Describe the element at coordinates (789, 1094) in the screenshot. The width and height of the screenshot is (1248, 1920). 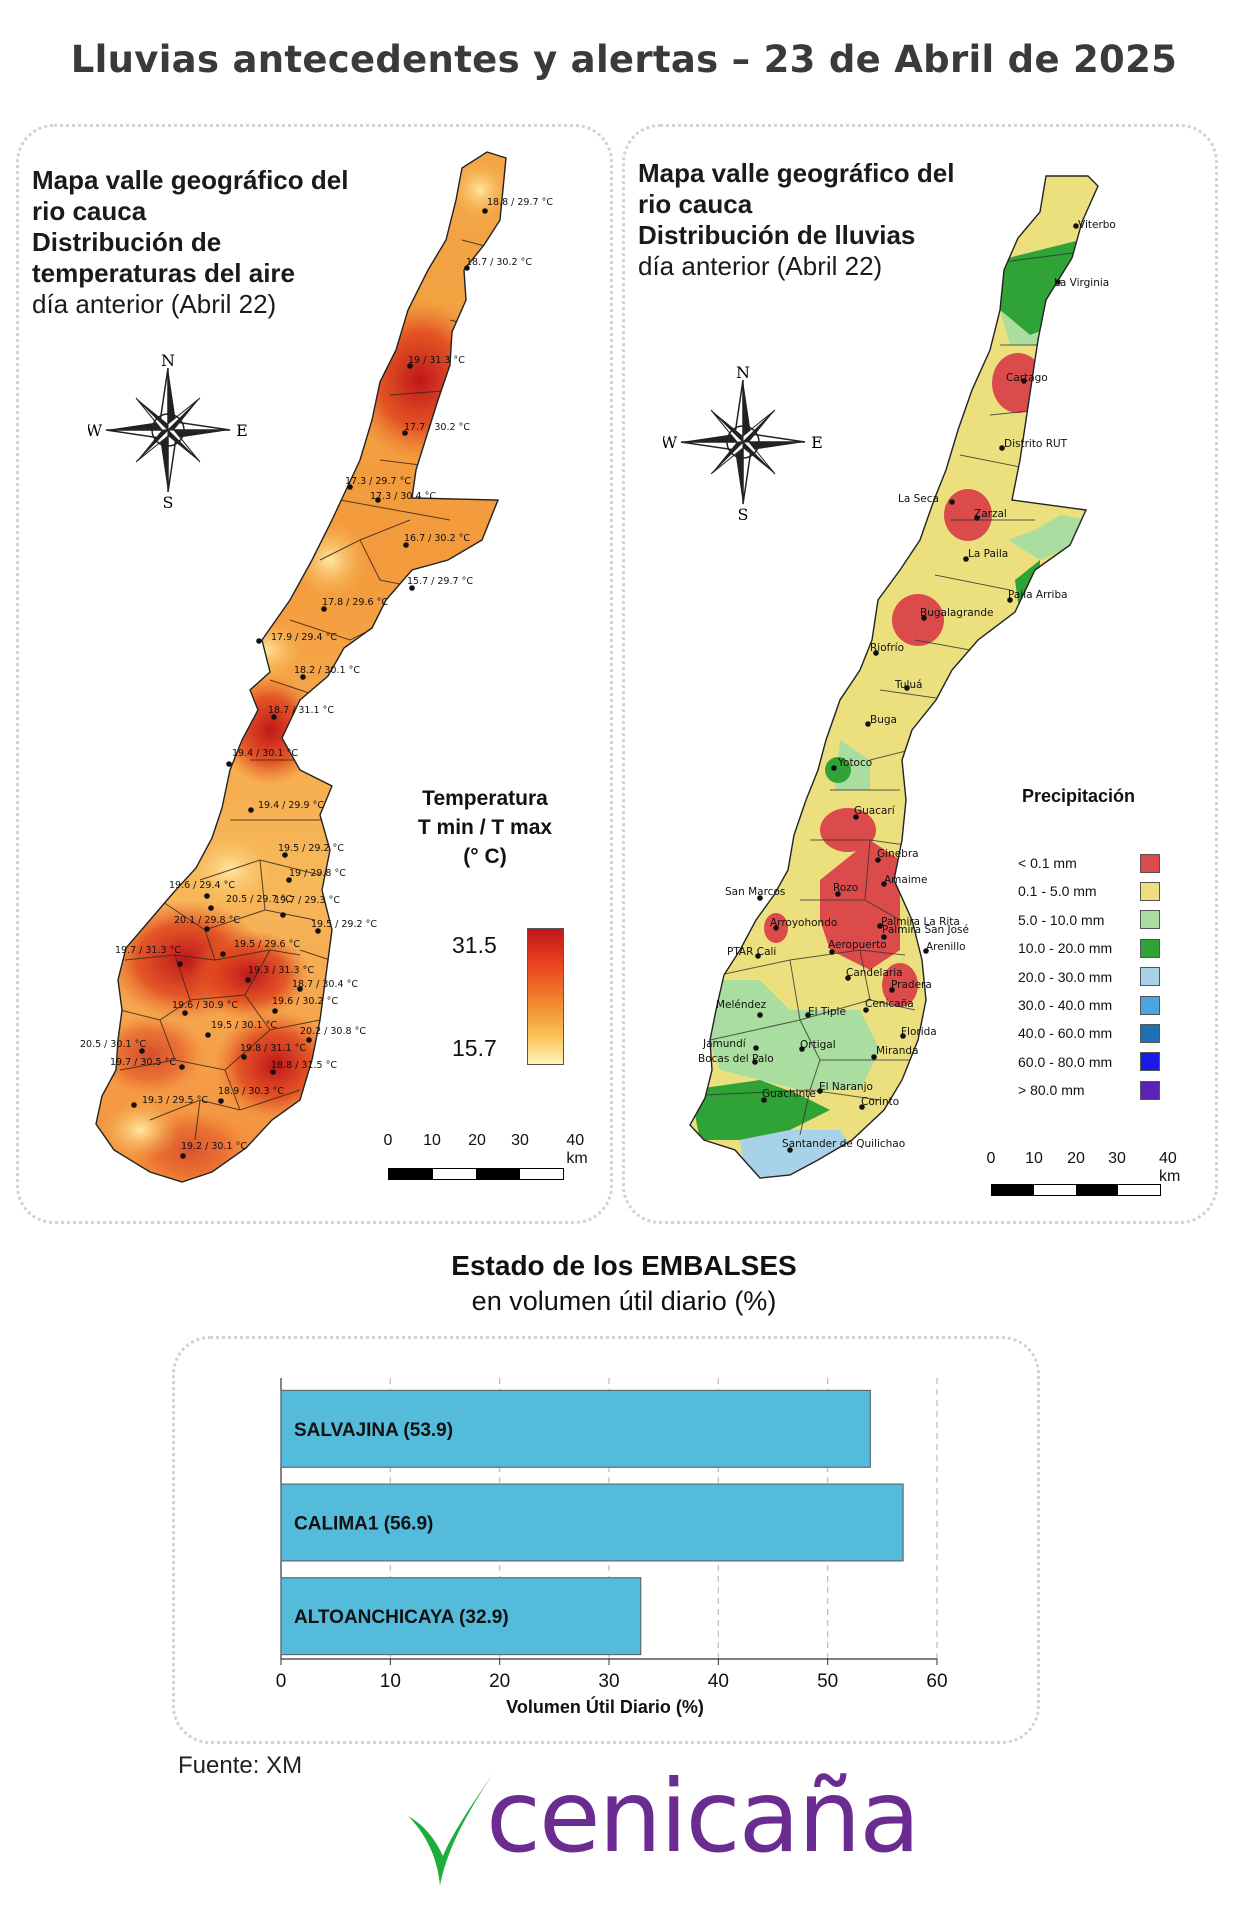
I see `place-label: Guachinte` at that location.